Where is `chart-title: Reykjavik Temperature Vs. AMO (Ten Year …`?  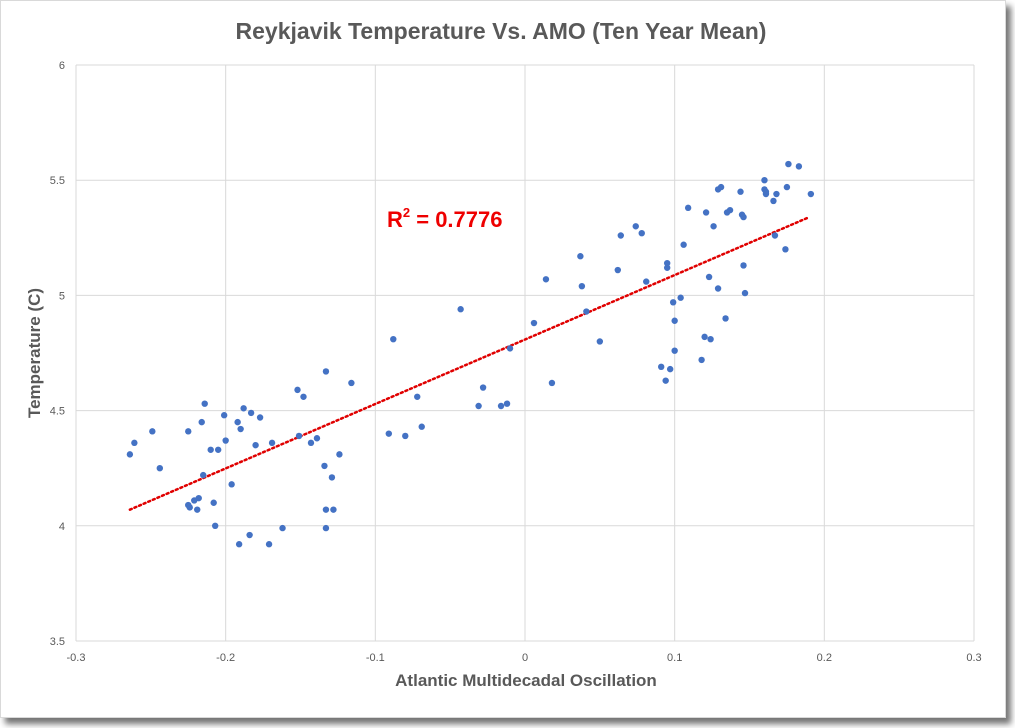
chart-title: Reykjavik Temperature Vs. AMO (Ten Year … is located at coordinates (501, 31).